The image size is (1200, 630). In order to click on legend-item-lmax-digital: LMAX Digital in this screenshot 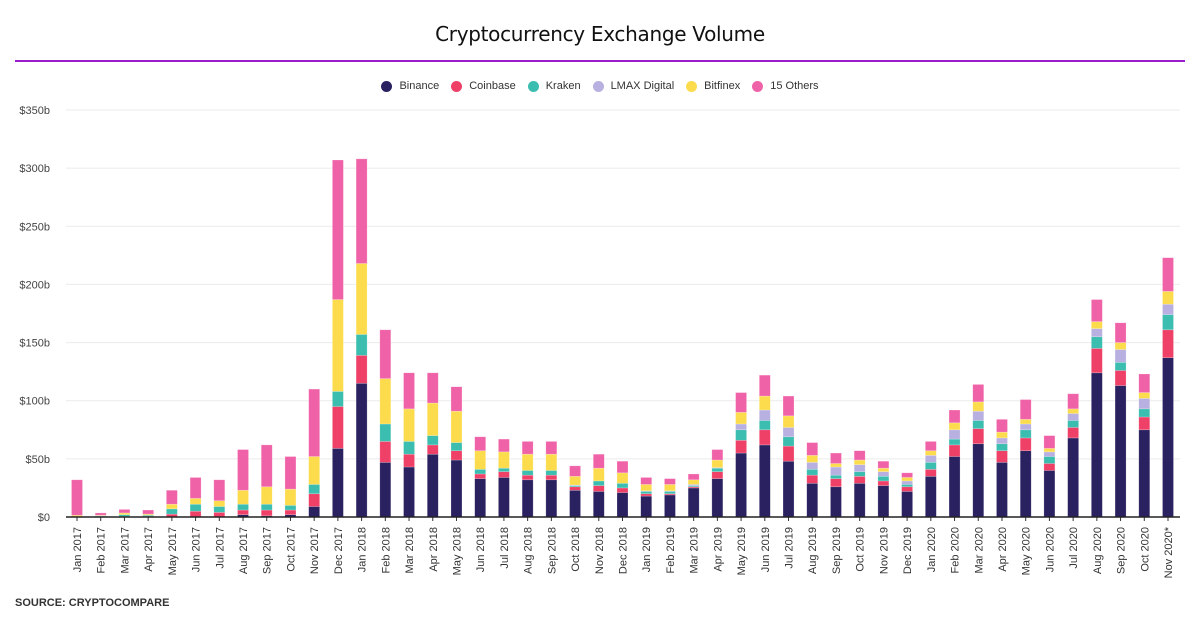, I will do `click(633, 86)`.